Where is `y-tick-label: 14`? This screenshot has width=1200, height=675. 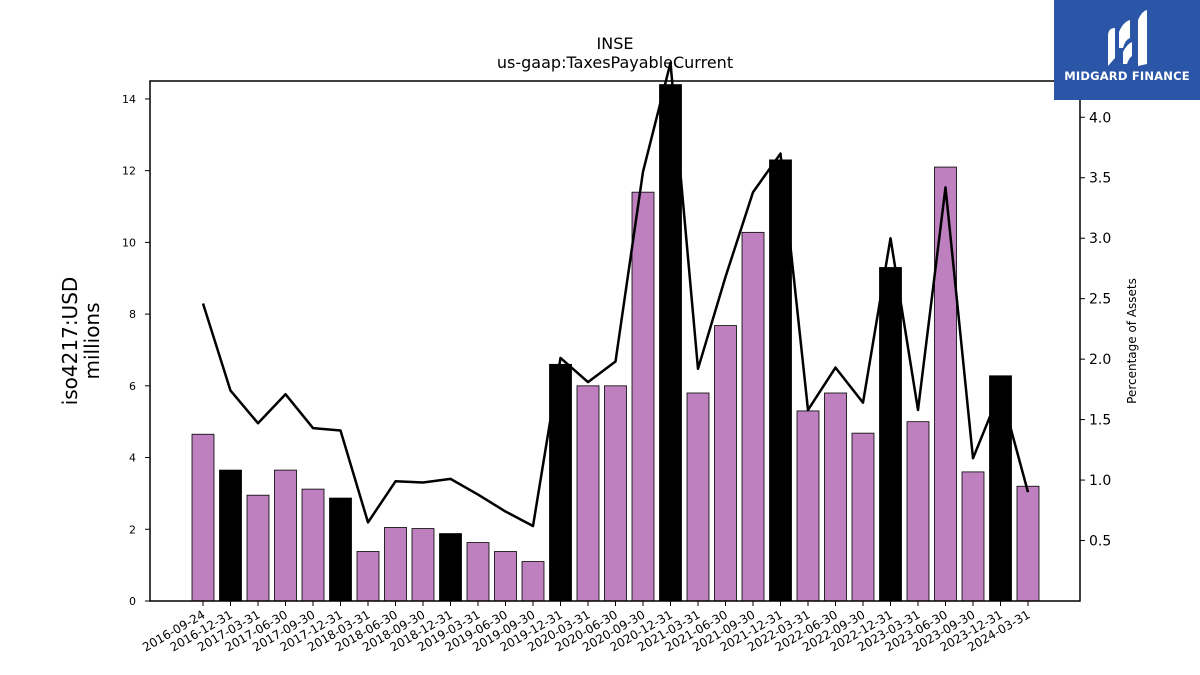
y-tick-label: 14 is located at coordinates (129, 99).